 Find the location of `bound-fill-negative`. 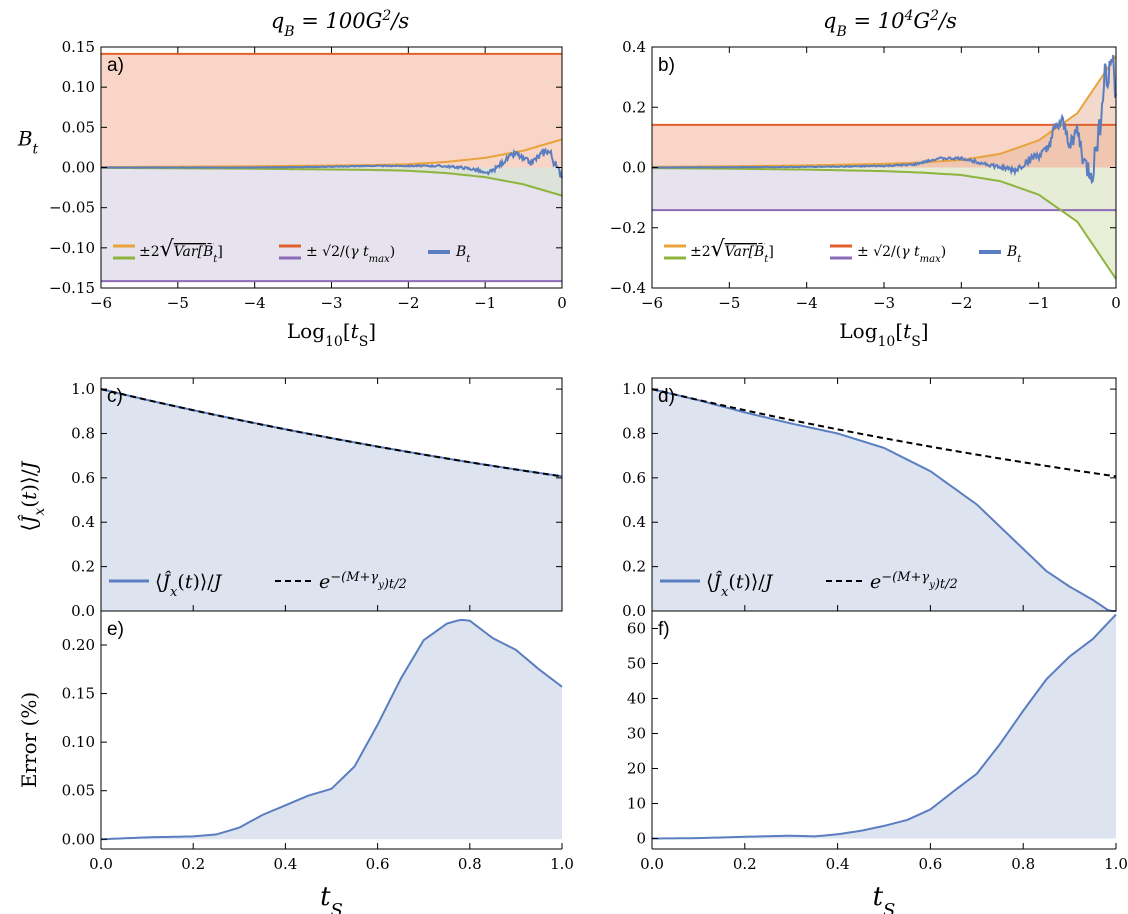

bound-fill-negative is located at coordinates (331, 224).